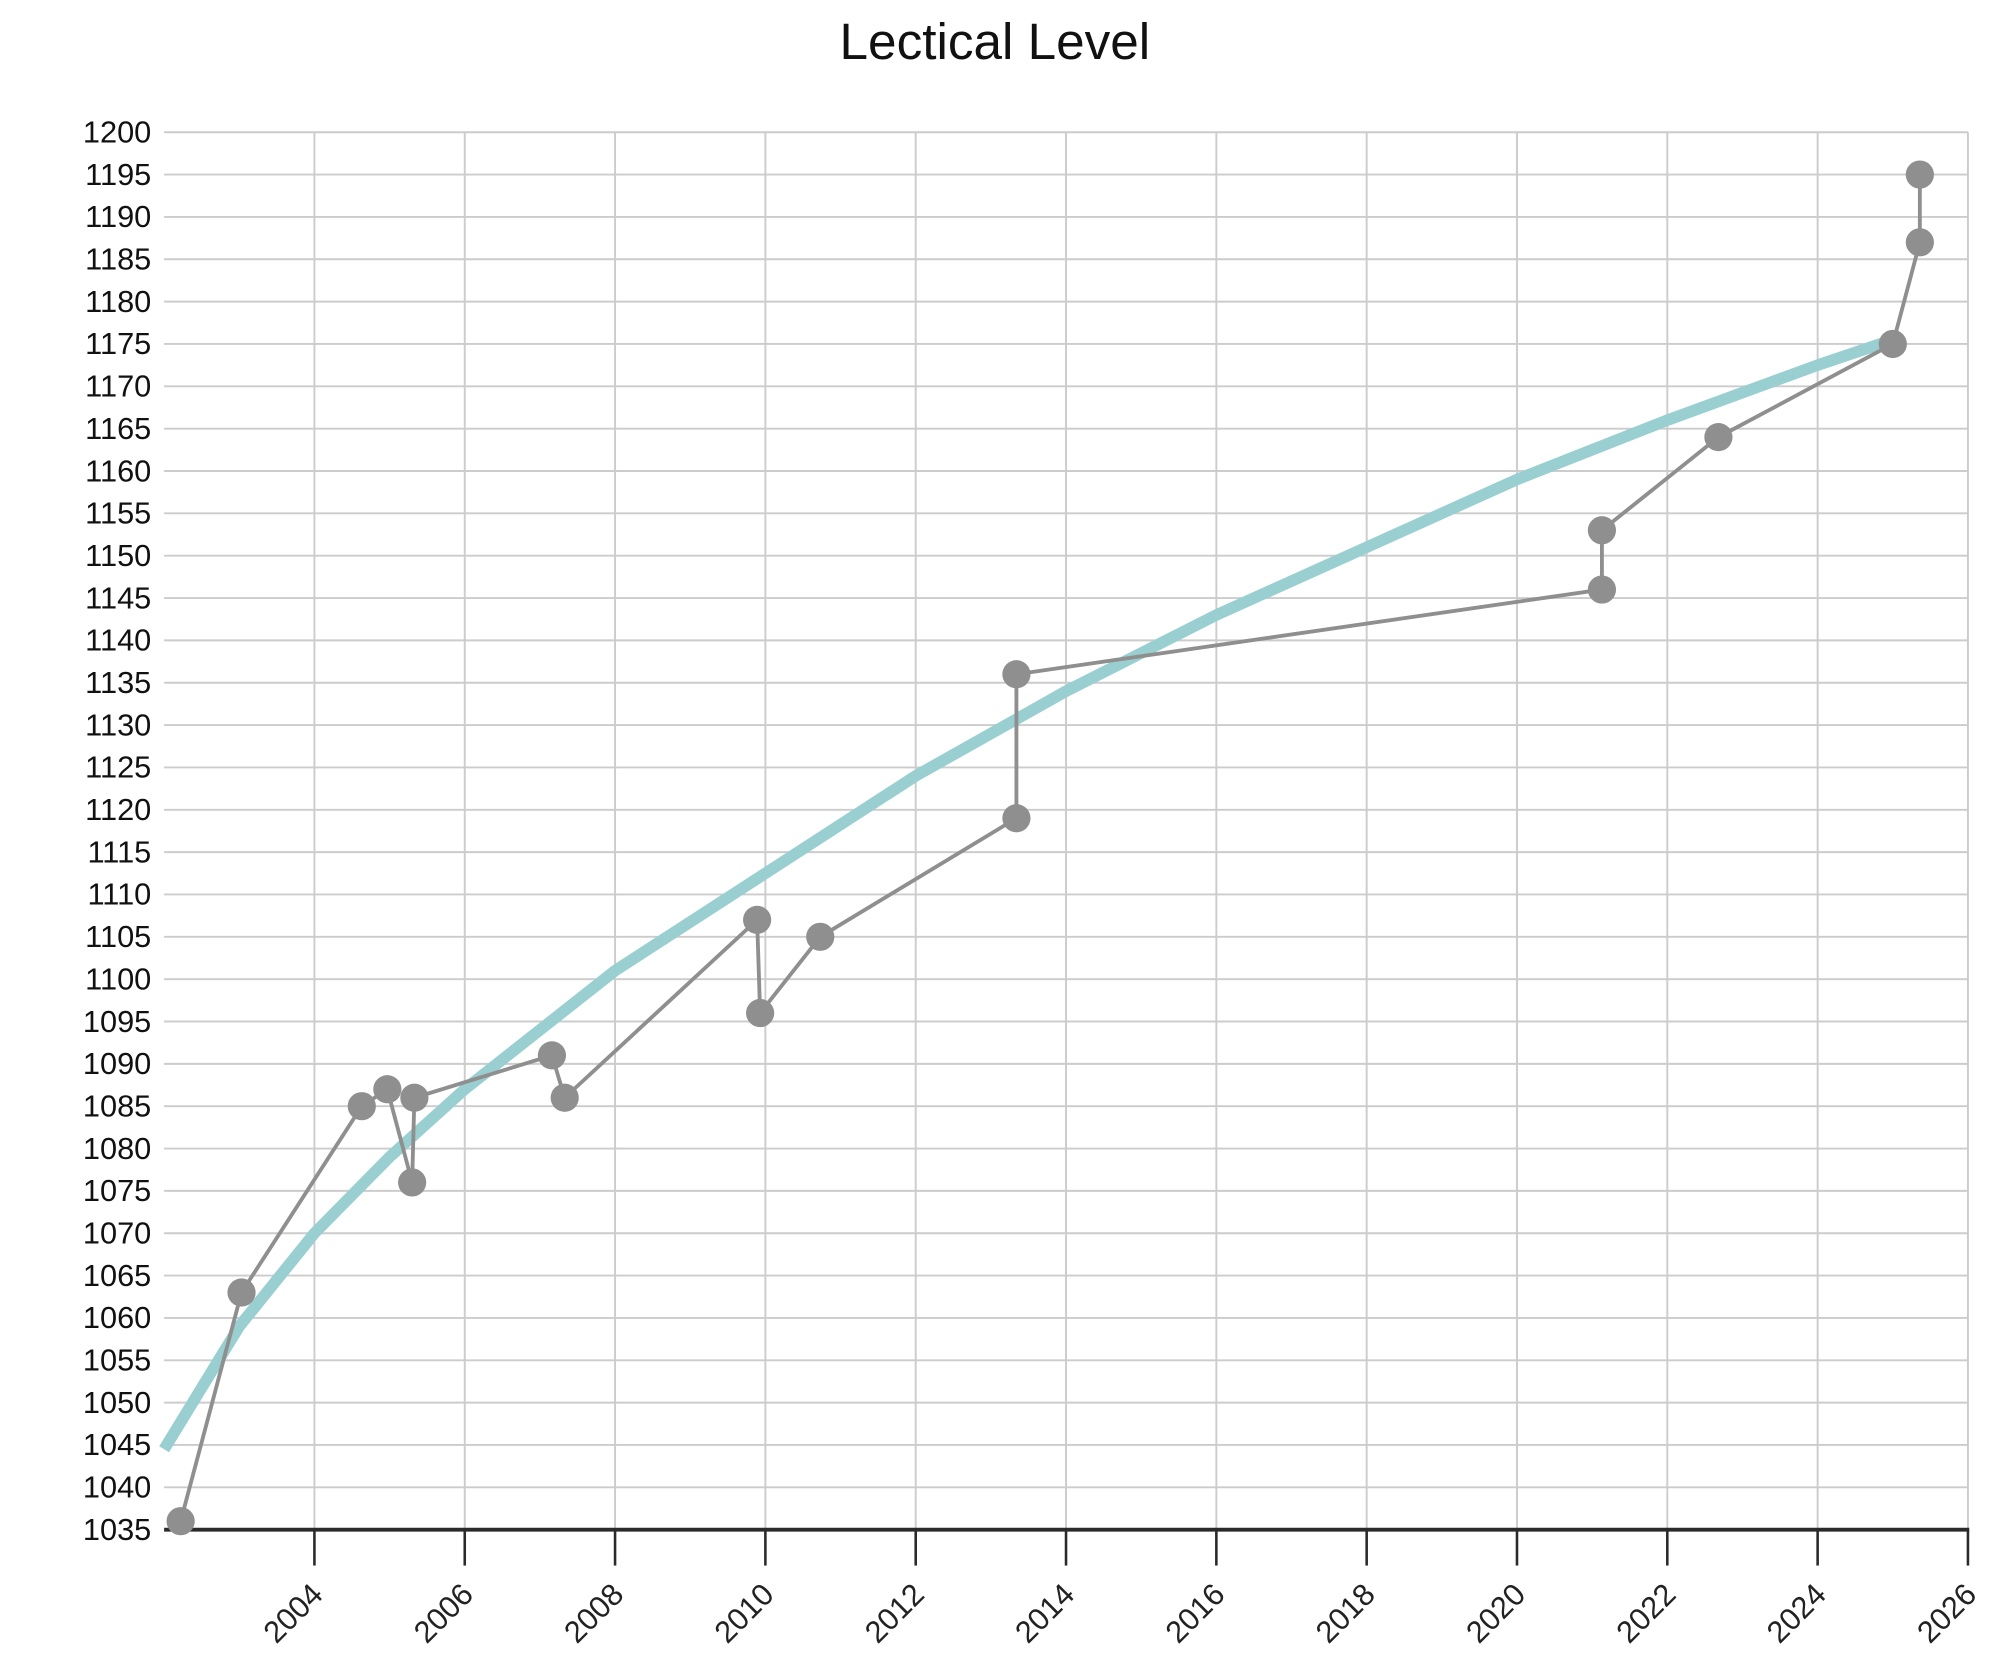 The width and height of the screenshot is (2000, 1676). I want to click on y-tick-label: 1070, so click(117, 1232).